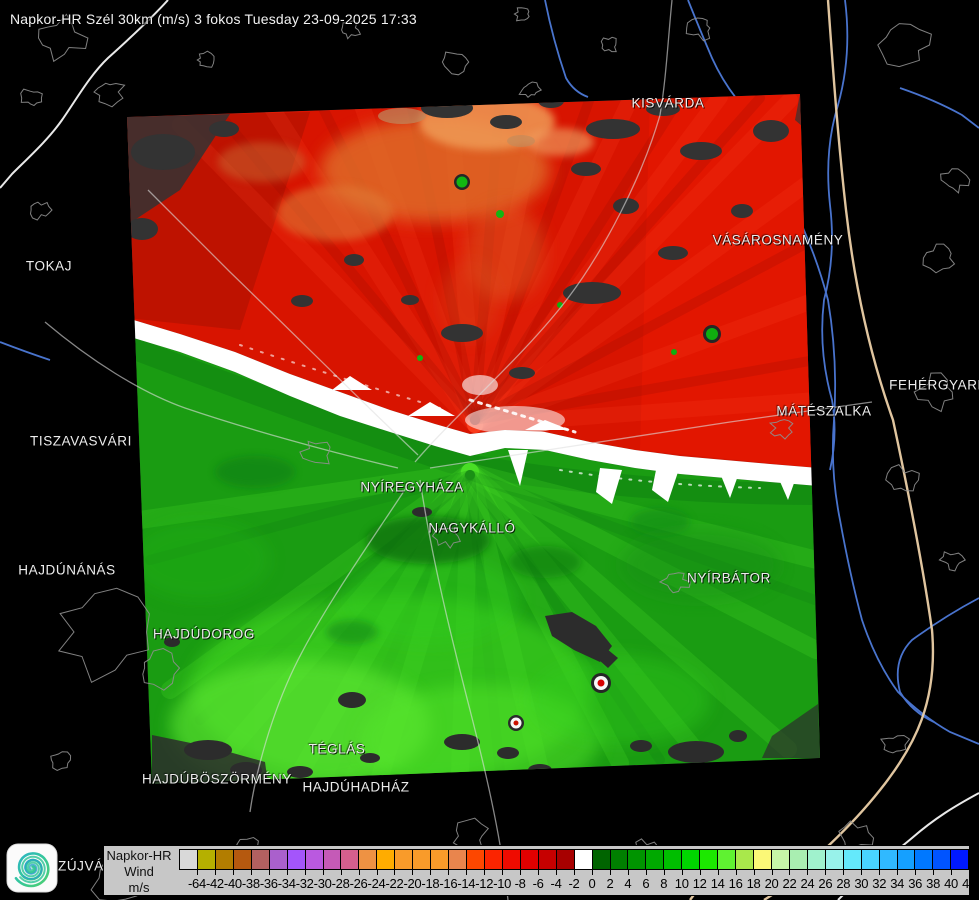  I want to click on city-label: HAJDÚNÁNÁS, so click(67, 570).